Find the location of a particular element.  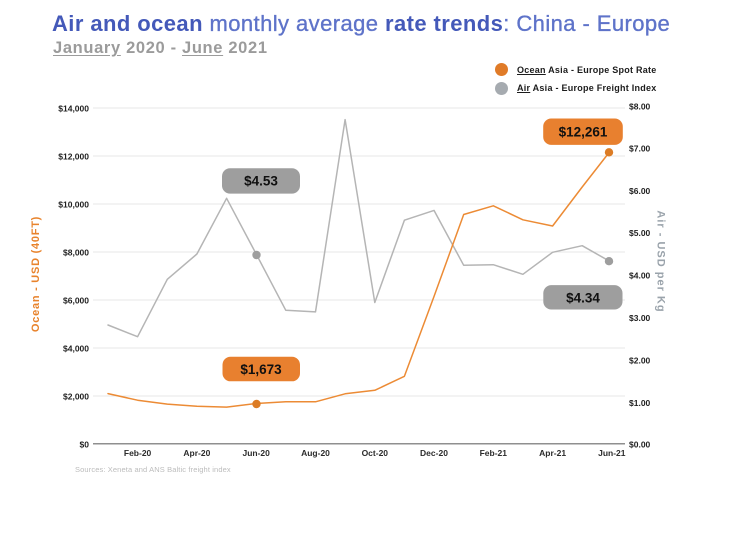

svg-text: $5.00 is located at coordinates (640, 233).